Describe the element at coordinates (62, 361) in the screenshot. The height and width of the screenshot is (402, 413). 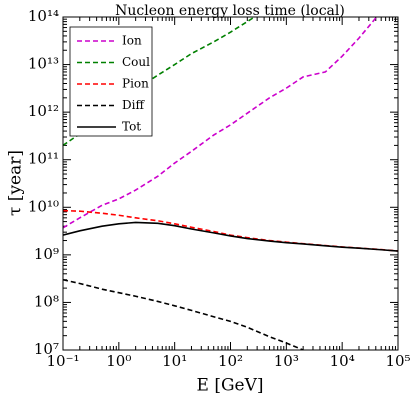
I see `x-tick-label: 10⁻¹` at that location.